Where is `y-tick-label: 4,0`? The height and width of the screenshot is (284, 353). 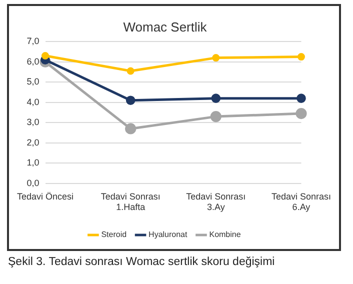
y-tick-label: 4,0 is located at coordinates (33, 101).